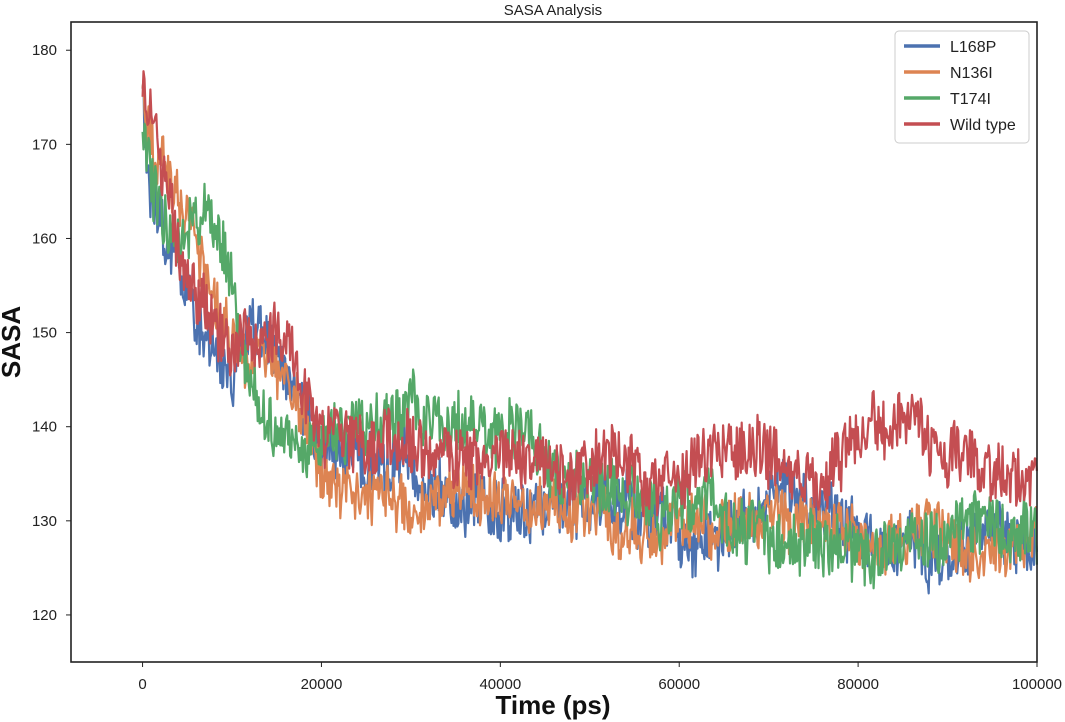 The height and width of the screenshot is (722, 1065). What do you see at coordinates (552, 705) in the screenshot?
I see `x-axis-label: Time (ps)` at bounding box center [552, 705].